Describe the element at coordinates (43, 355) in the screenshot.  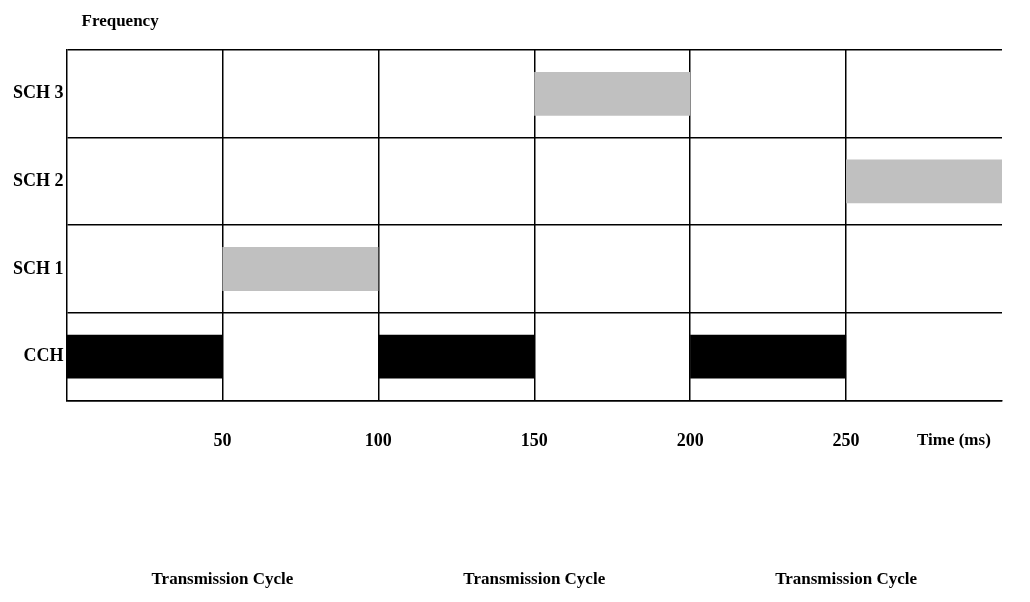
I see `y-tick-label: CCH` at that location.